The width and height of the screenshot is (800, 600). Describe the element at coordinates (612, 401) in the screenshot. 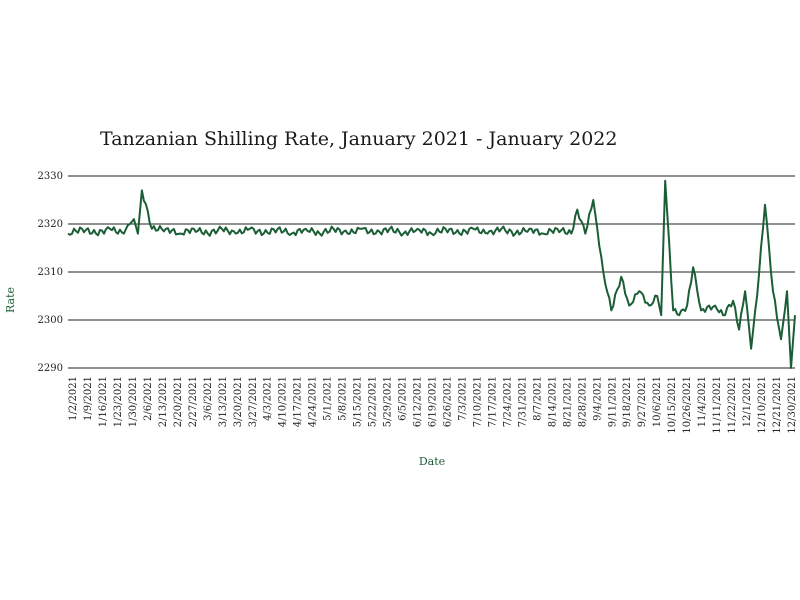

I see `x-tick-label: 9/11/2021` at that location.